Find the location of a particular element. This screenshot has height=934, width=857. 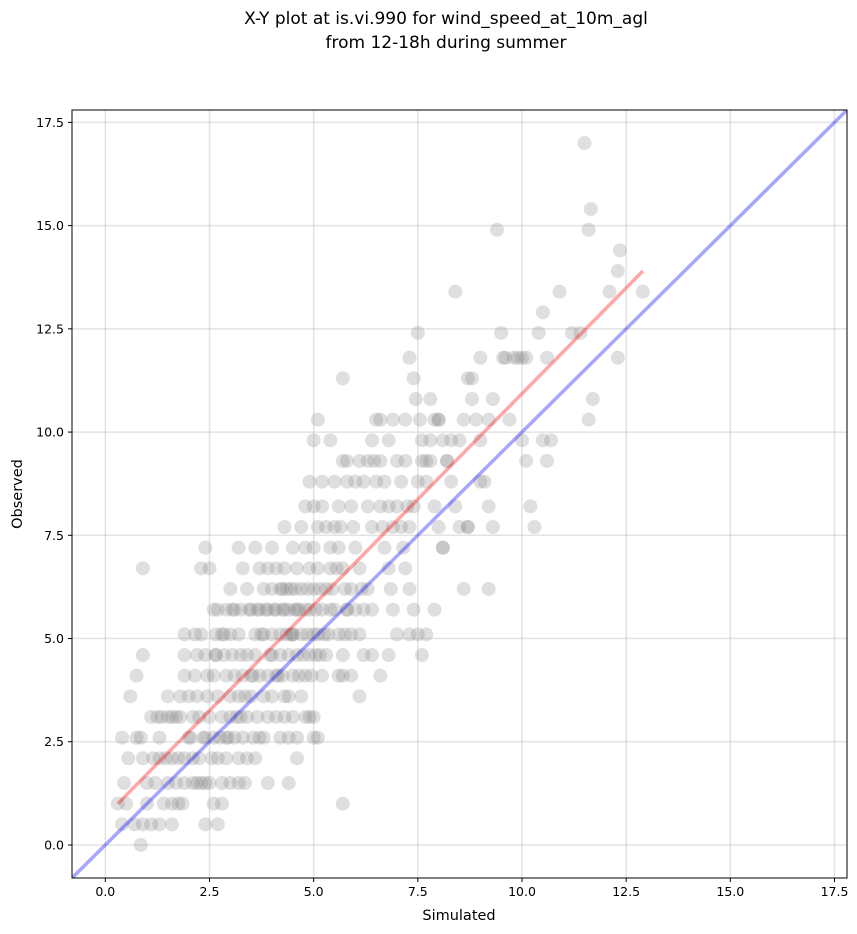

x-tick-label: 7.5 is located at coordinates (418, 891).